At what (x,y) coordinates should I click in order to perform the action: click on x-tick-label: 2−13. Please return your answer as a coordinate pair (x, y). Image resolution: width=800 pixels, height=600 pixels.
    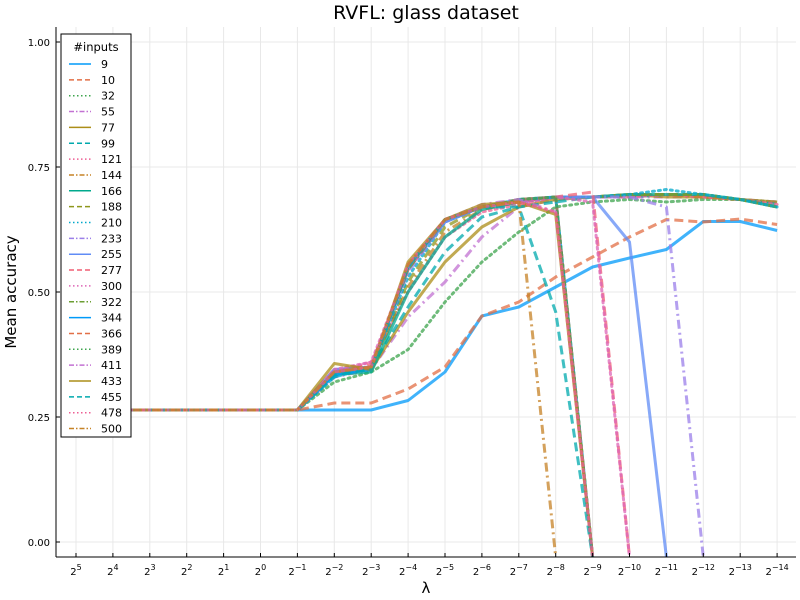
    Looking at the image, I should click on (740, 570).